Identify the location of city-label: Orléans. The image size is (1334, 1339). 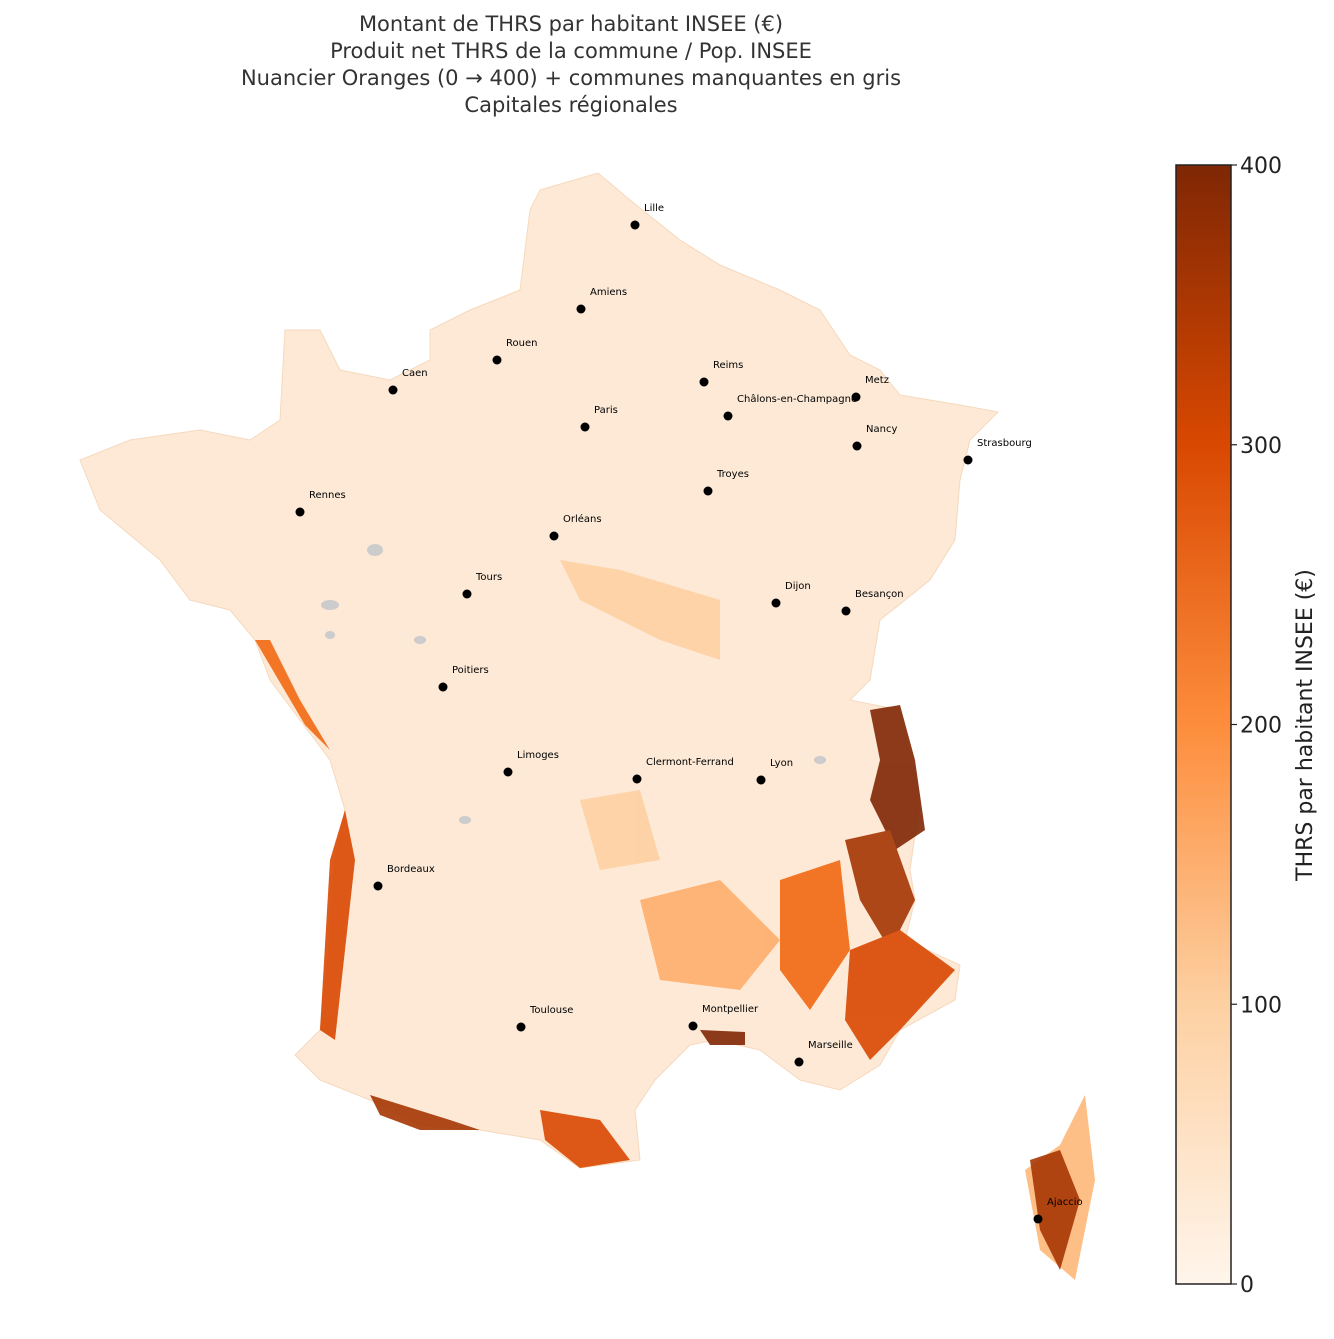
(582, 519).